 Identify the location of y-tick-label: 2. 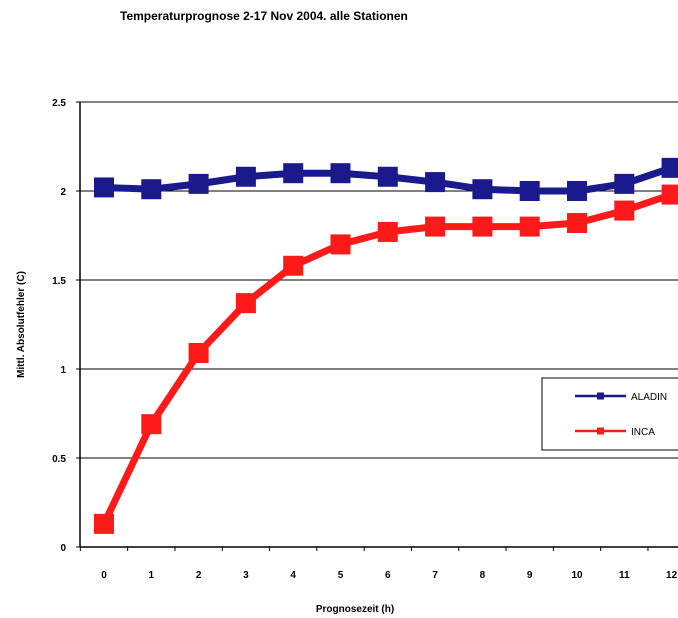
(63, 192).